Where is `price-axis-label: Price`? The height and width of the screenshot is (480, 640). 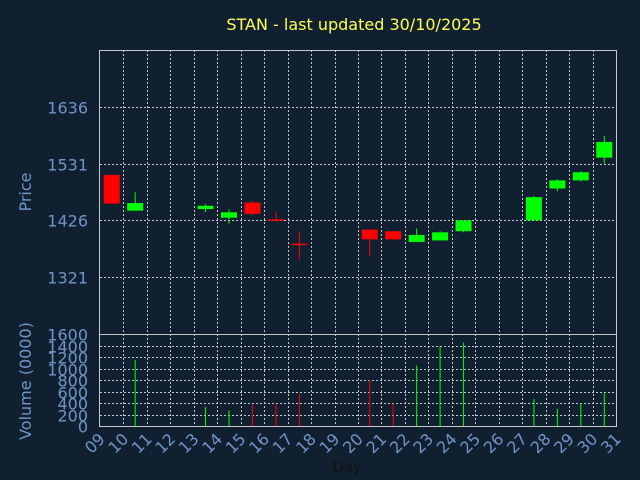 price-axis-label: Price is located at coordinates (25, 191).